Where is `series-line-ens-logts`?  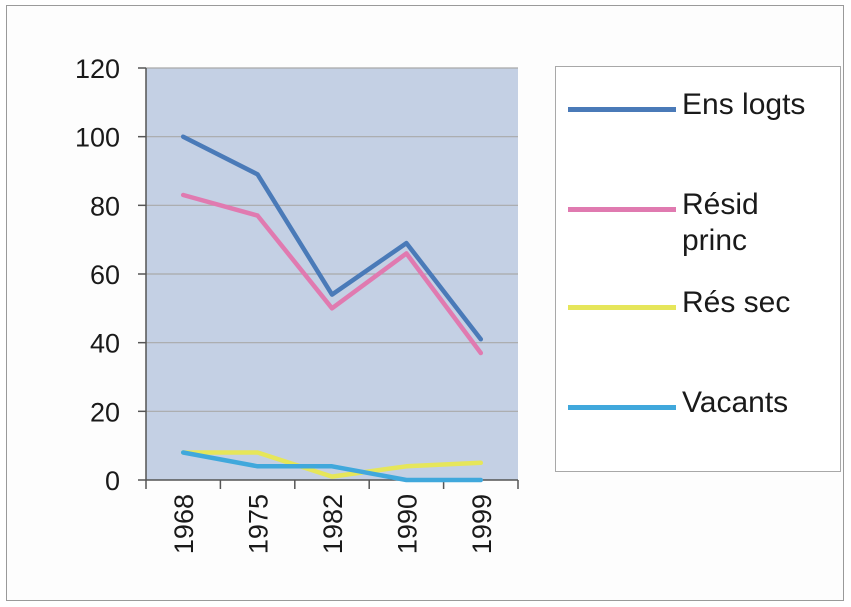
series-line-ens-logts is located at coordinates (332, 238).